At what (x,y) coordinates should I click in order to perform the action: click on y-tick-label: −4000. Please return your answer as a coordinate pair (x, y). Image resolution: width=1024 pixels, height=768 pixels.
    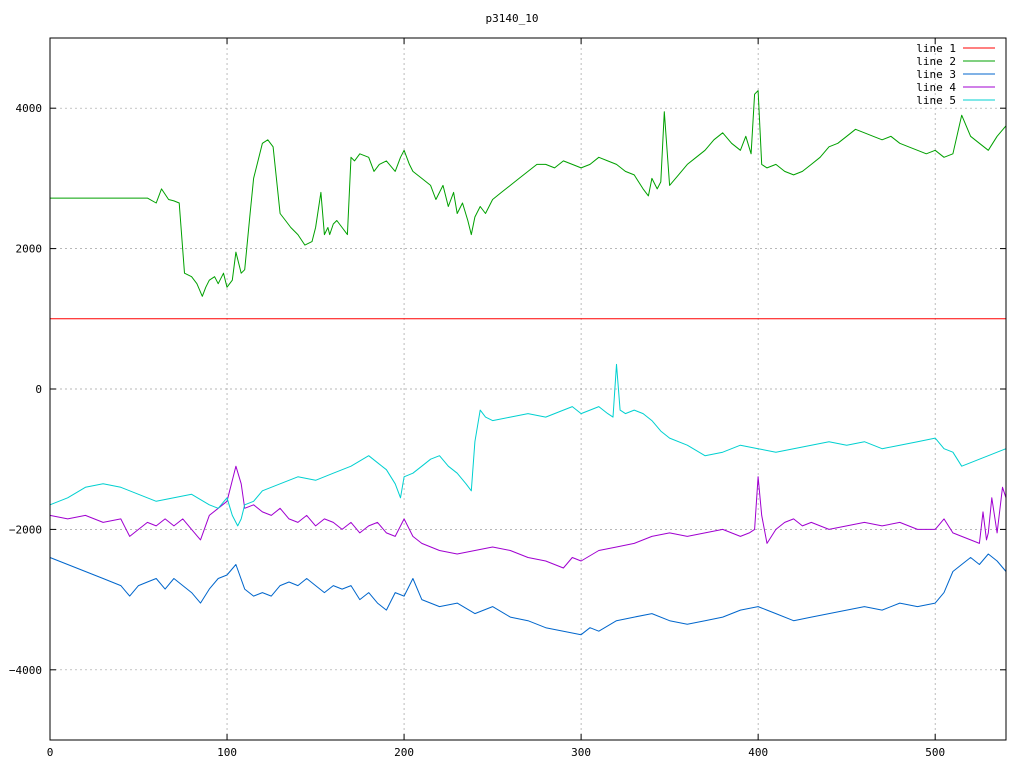
    Looking at the image, I should click on (25, 670).